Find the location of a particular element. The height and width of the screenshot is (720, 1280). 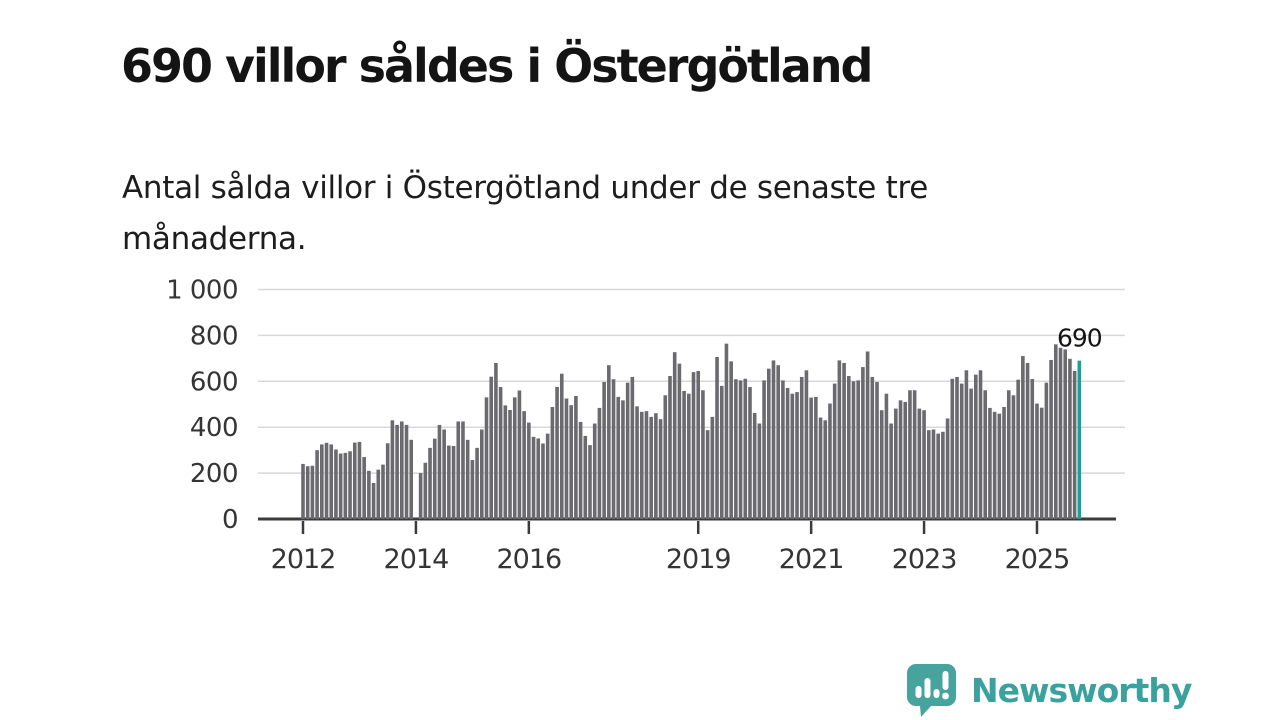

newsworthy-brand: Newsworthy is located at coordinates (1047, 690).